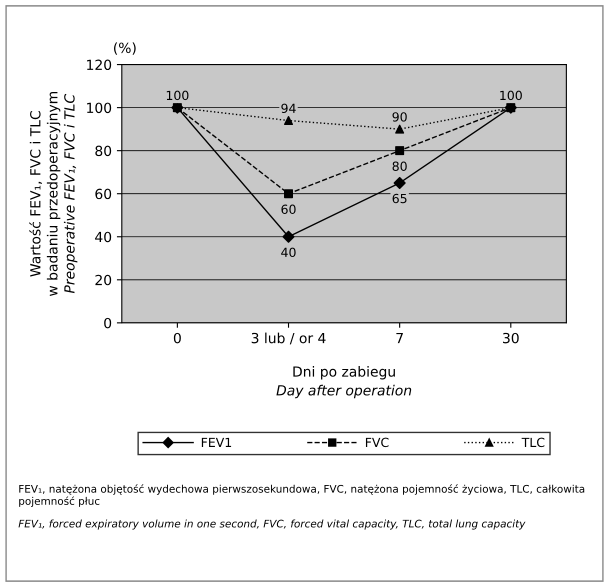 This screenshot has height=587, width=609. What do you see at coordinates (399, 117) in the screenshot?
I see `data-label: 90` at bounding box center [399, 117].